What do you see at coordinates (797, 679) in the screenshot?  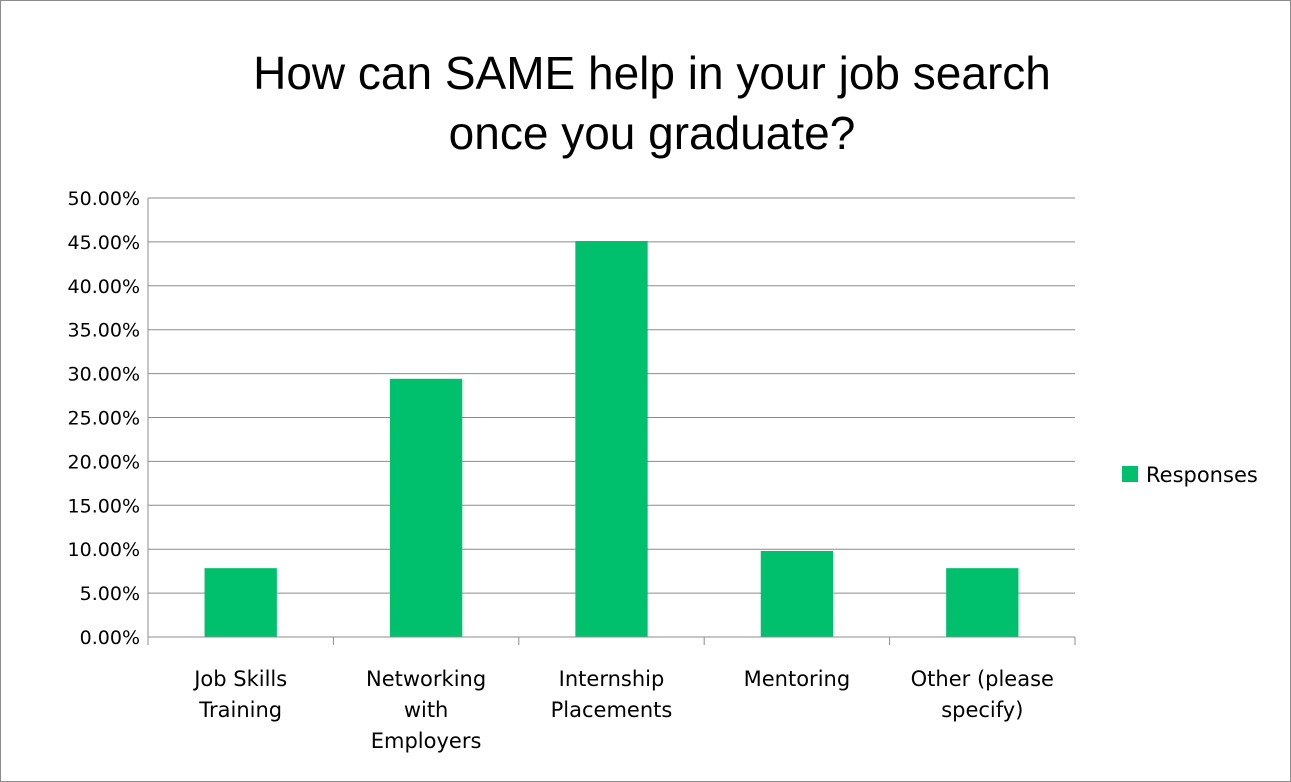 I see `x-category-label: Mentoring` at bounding box center [797, 679].